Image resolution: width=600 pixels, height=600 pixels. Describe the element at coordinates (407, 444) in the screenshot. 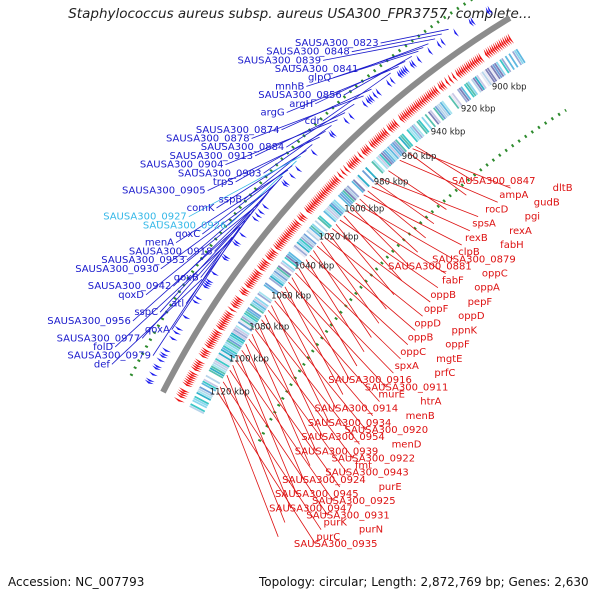

I see `gene-label: menD` at that location.